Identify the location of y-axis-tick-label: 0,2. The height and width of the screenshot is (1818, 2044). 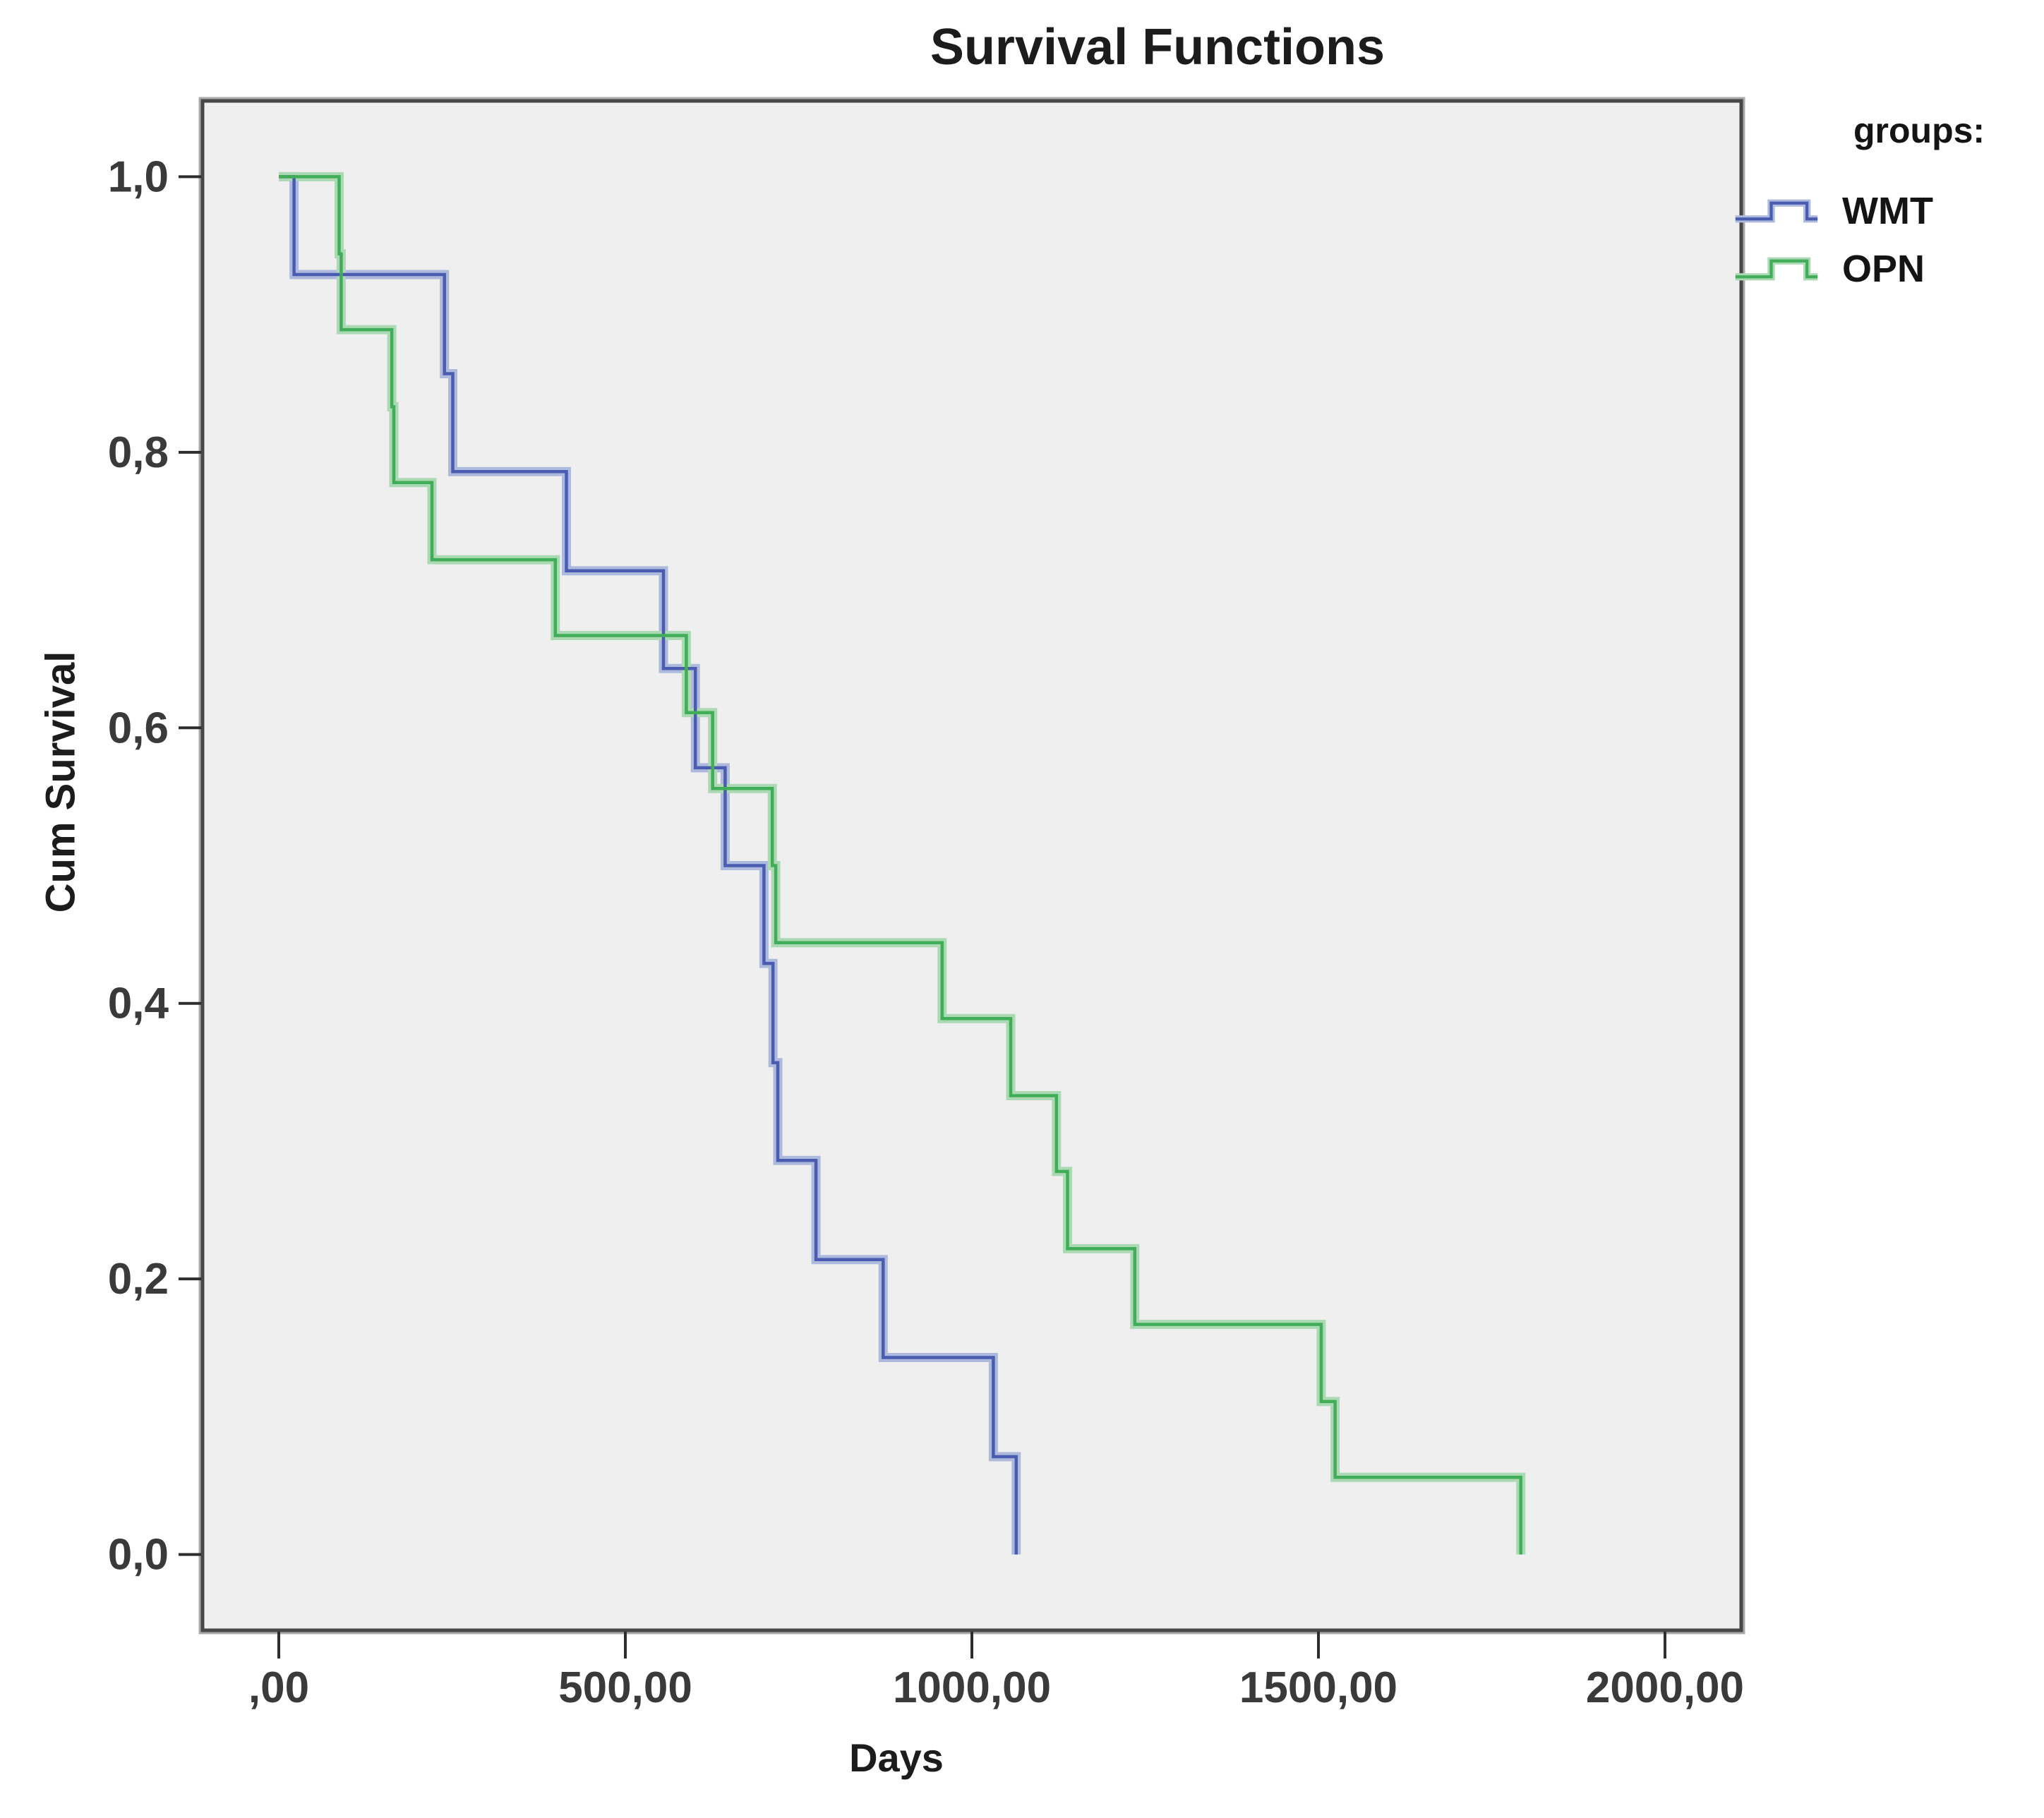
(138, 1279).